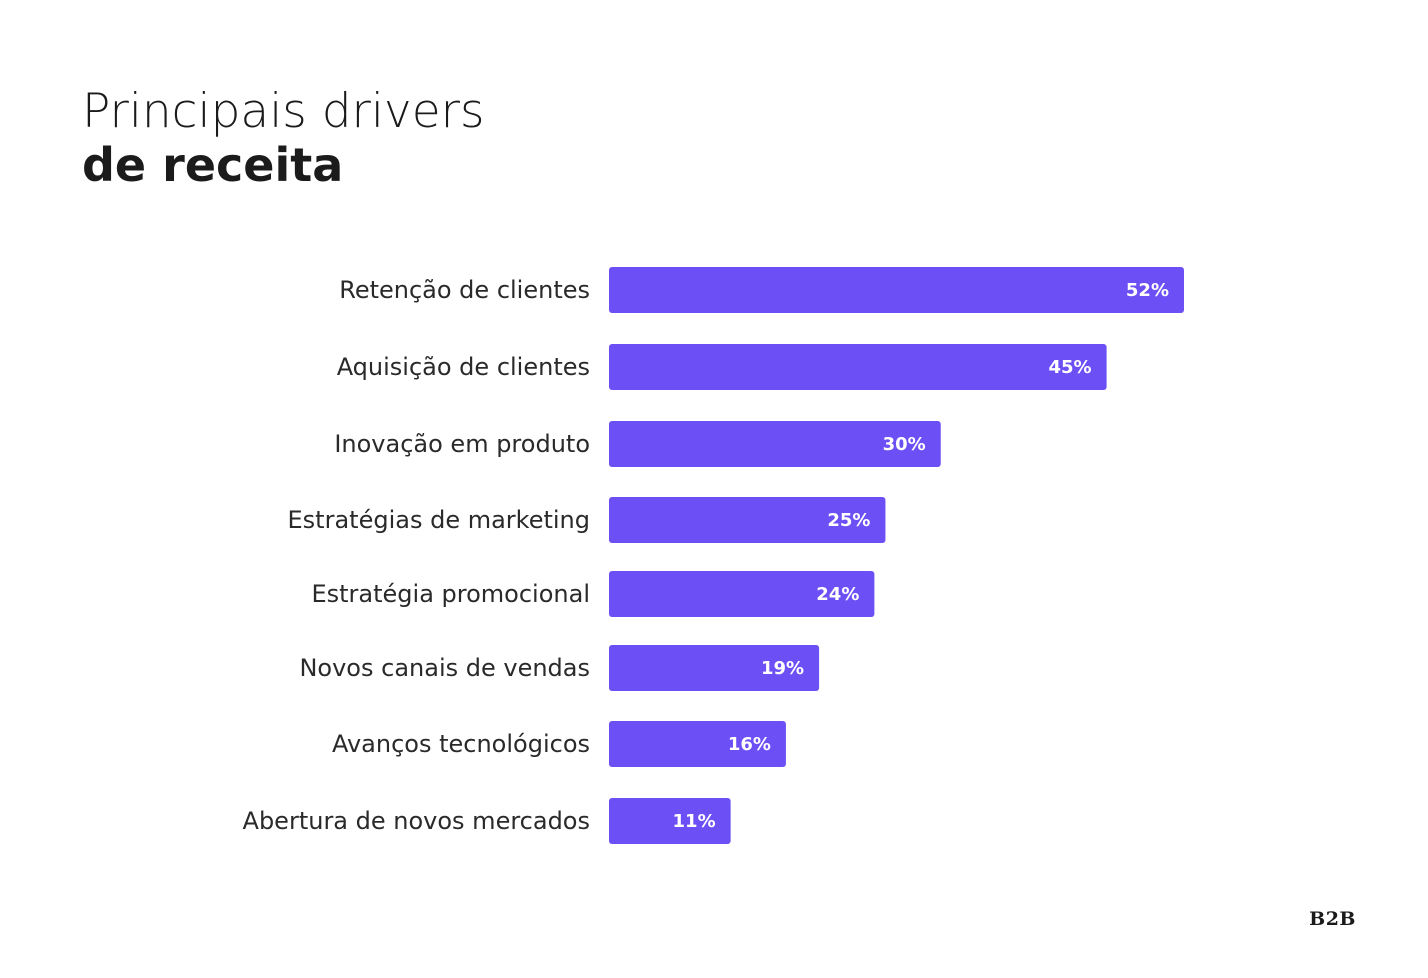  Describe the element at coordinates (463, 367) in the screenshot. I see `category-label-1: Aquisição de clientes` at that location.